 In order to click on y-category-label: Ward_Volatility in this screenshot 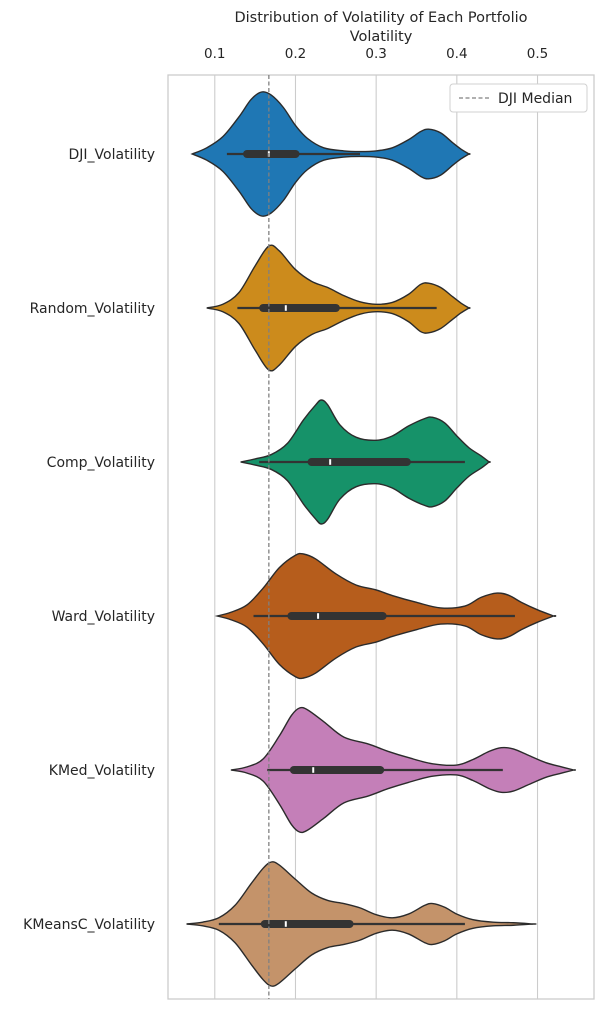, I will do `click(103, 617)`.